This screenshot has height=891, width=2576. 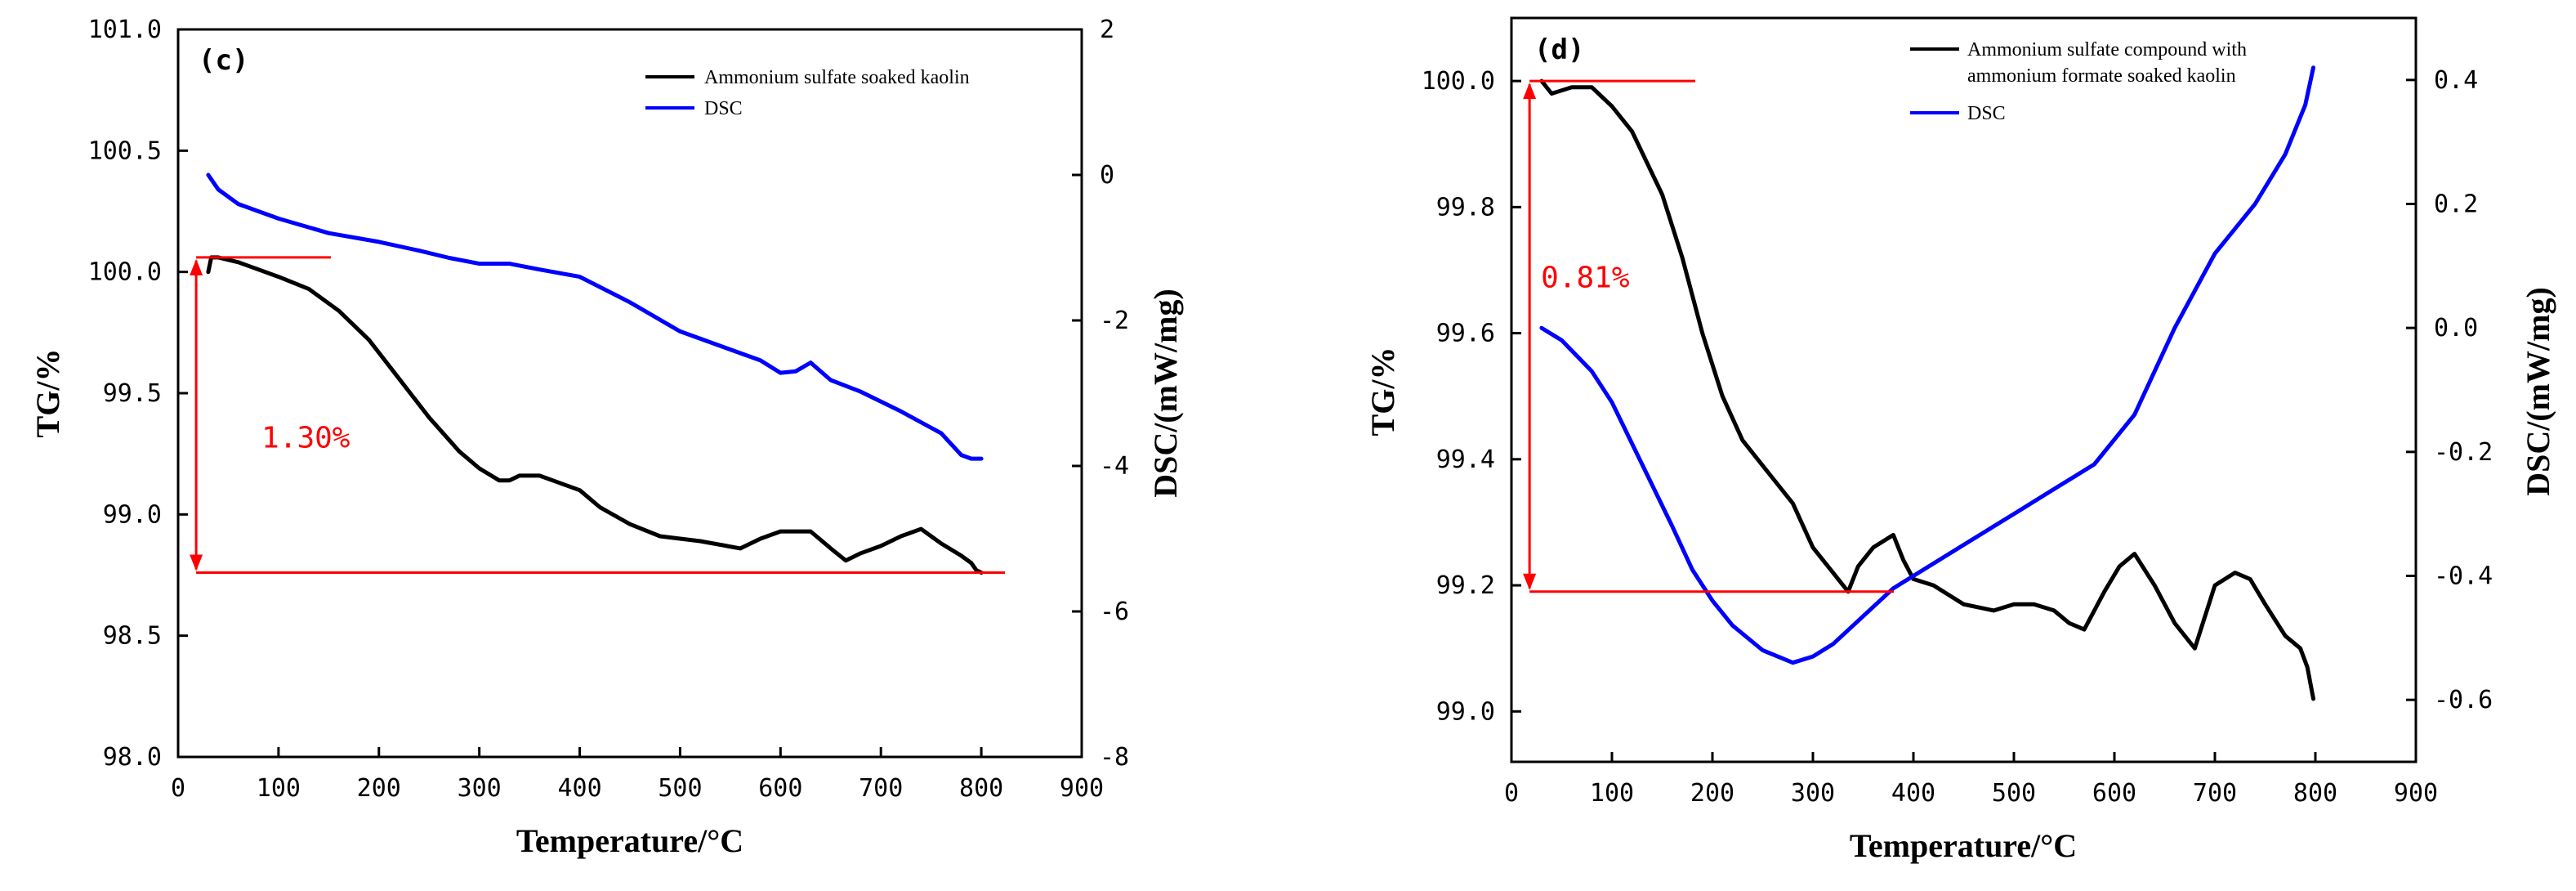 What do you see at coordinates (1115, 466) in the screenshot?
I see `y-right-tick-label: -4` at bounding box center [1115, 466].